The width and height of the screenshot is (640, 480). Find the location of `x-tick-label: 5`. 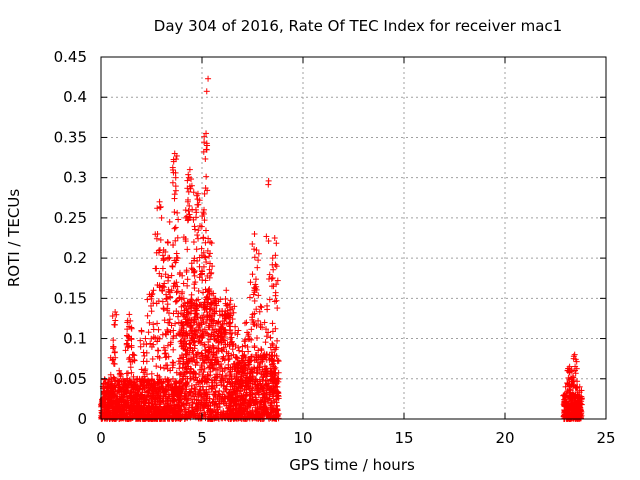

x-tick-label: 5 is located at coordinates (202, 438).